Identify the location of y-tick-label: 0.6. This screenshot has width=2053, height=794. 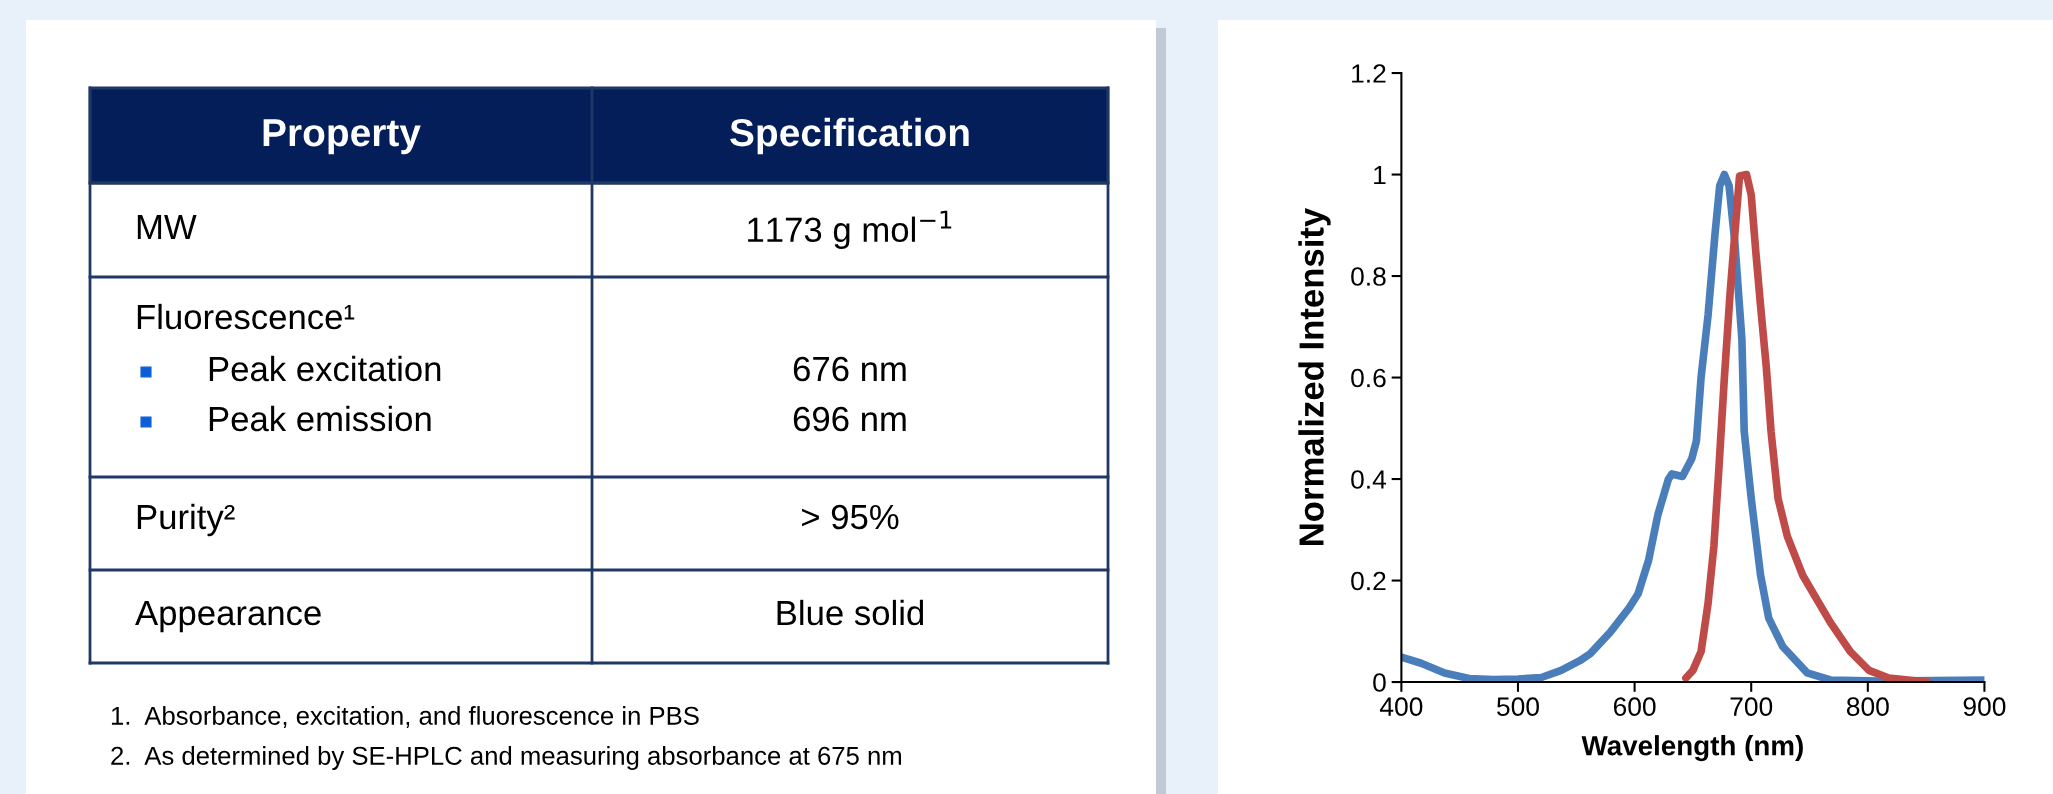
(1368, 378).